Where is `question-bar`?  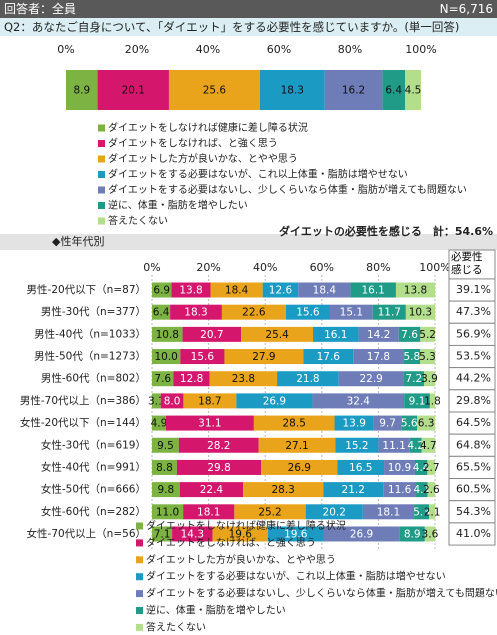
question-bar is located at coordinates (248, 27).